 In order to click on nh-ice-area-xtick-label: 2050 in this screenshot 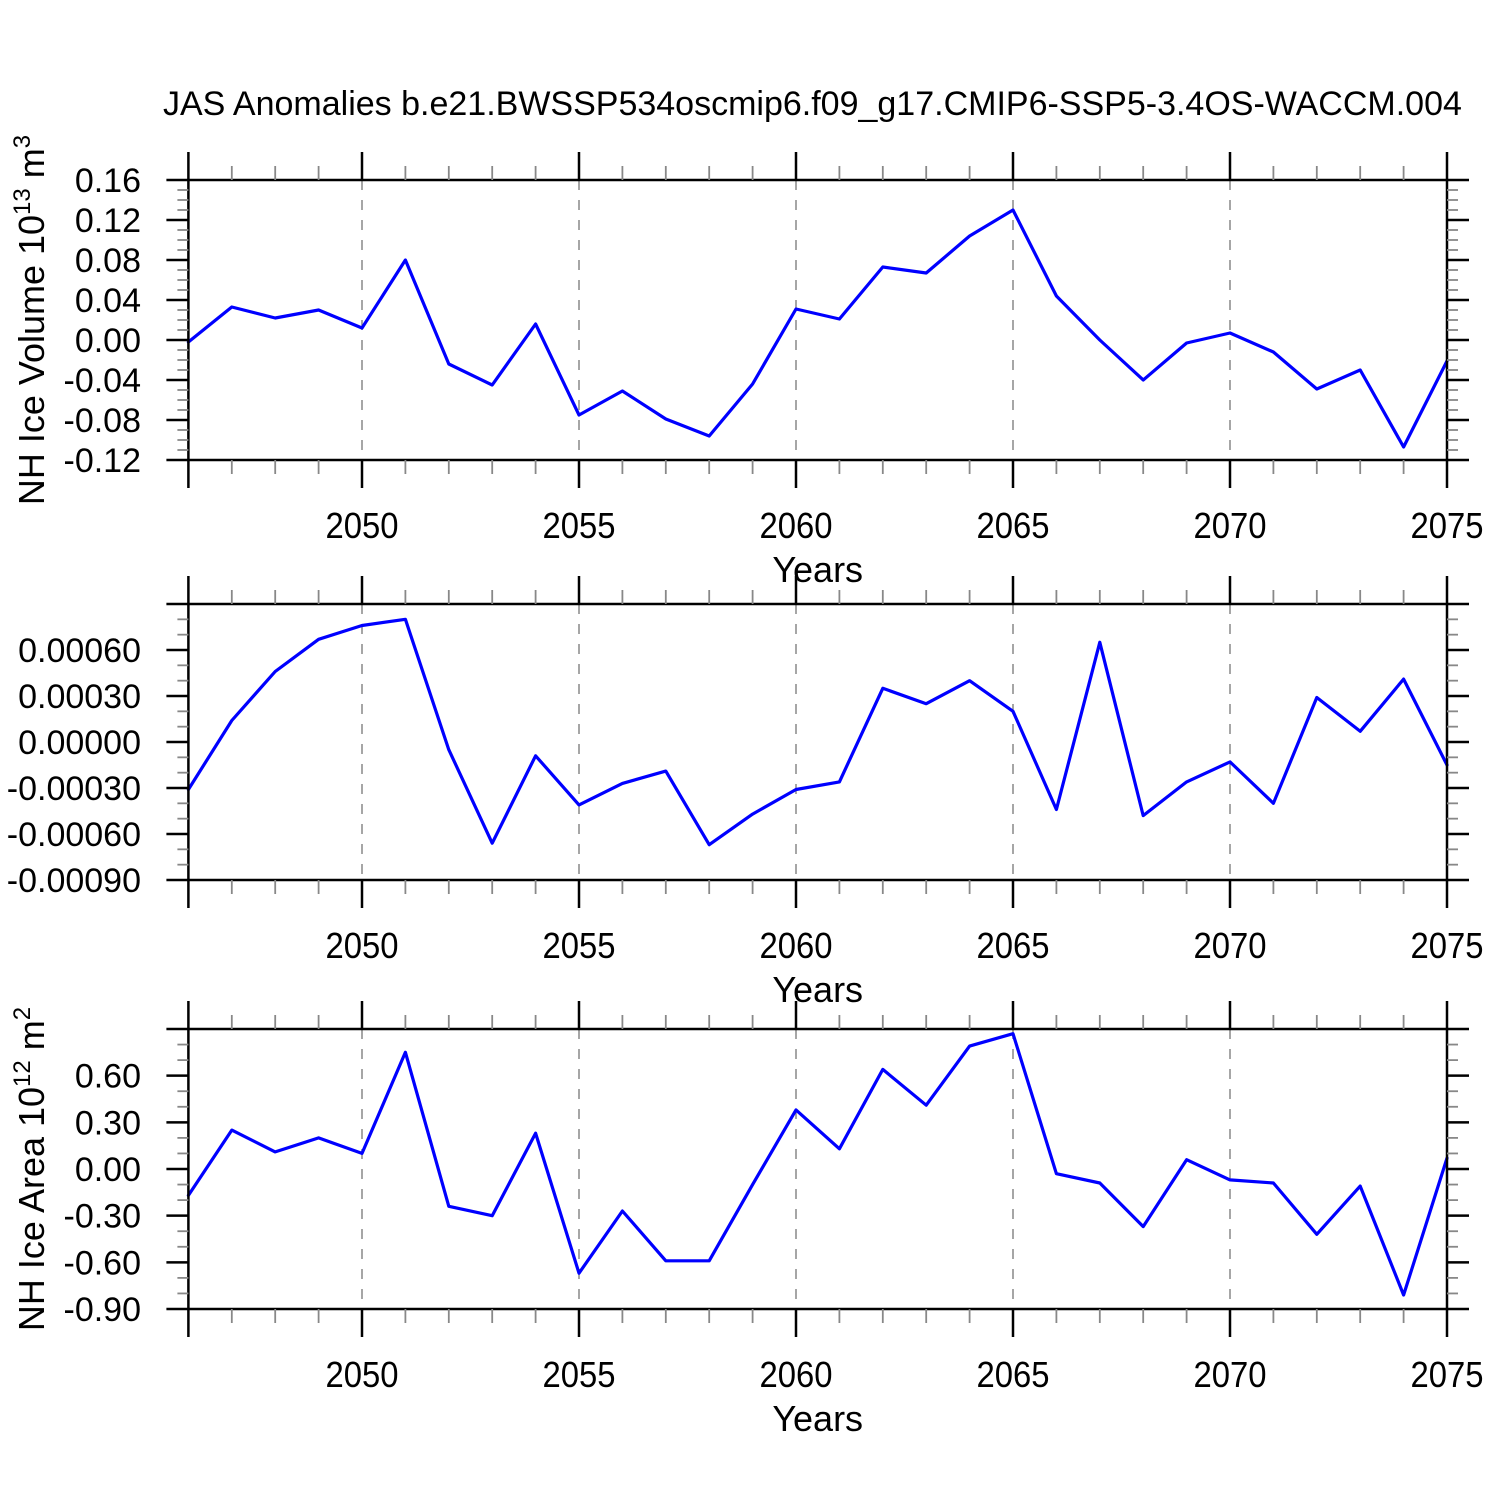, I will do `click(362, 1374)`.